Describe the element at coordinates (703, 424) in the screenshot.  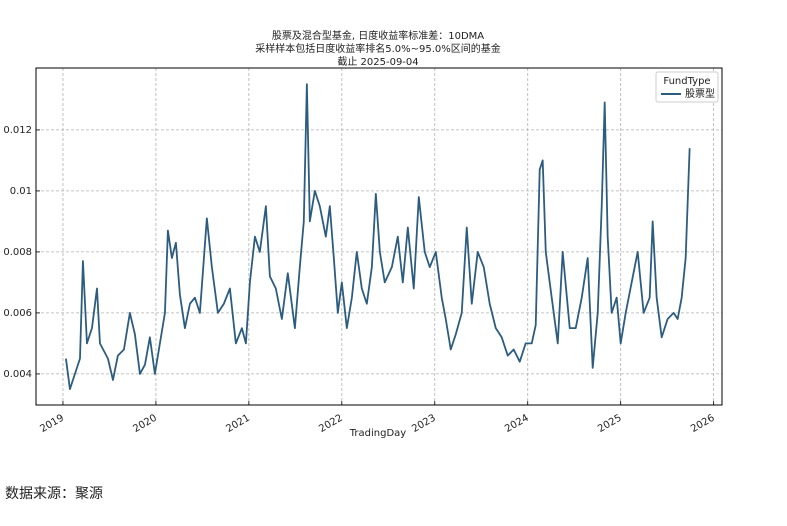
I see `x-tick-label: 2026` at that location.